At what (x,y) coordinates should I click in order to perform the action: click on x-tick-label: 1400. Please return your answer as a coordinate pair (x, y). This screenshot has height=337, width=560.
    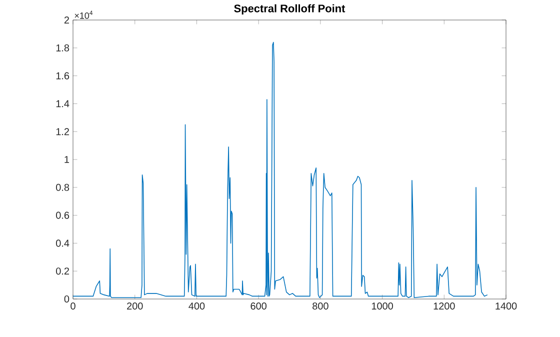
    Looking at the image, I should click on (506, 306).